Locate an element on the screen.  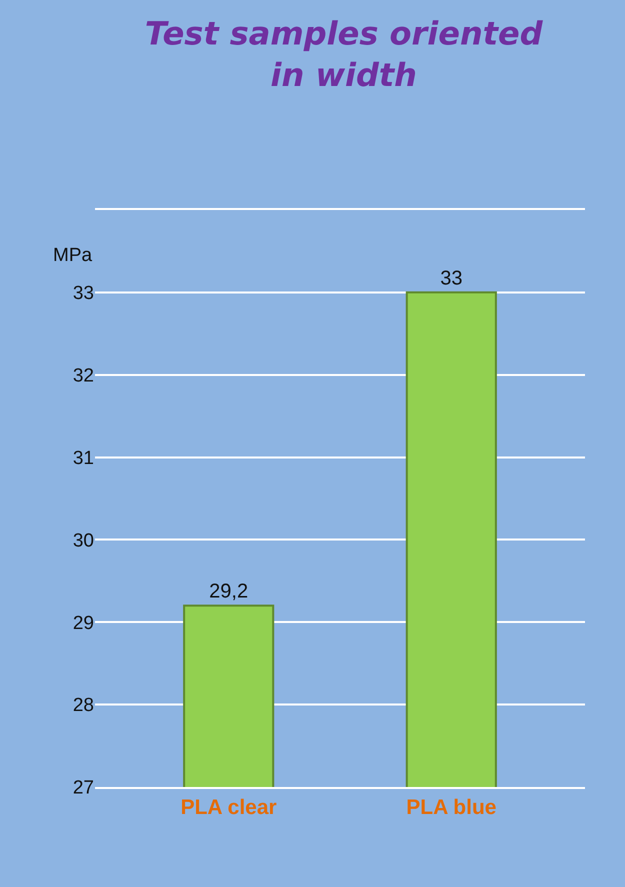
x-tick-label: PLA clear is located at coordinates (228, 807).